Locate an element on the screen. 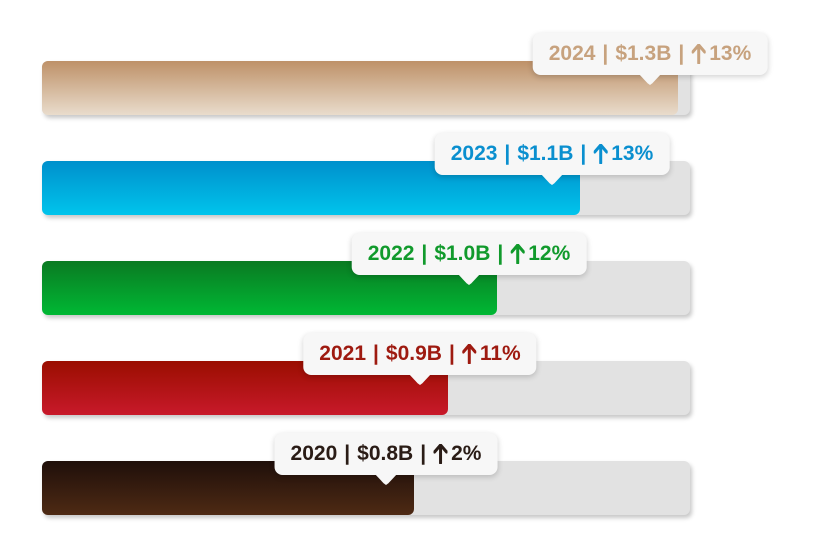 The image size is (819, 553). growth-label: 11% is located at coordinates (500, 353).